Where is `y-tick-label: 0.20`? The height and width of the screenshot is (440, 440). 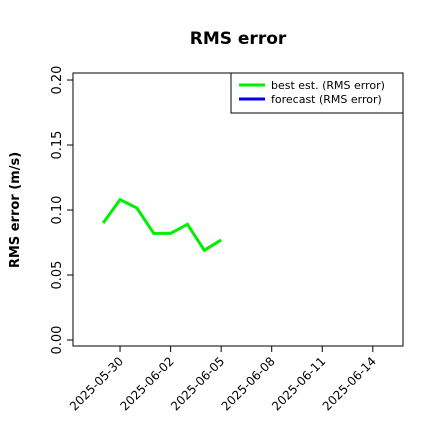 y-tick-label: 0.20 is located at coordinates (57, 80).